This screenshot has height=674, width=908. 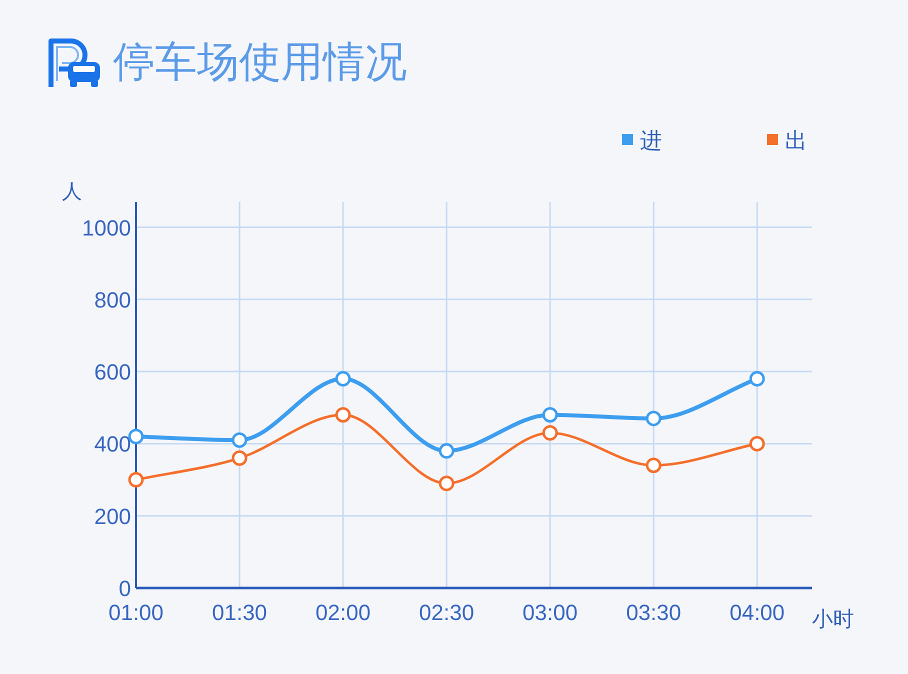 What do you see at coordinates (106, 227) in the screenshot?
I see `y-tick-label: 1000` at bounding box center [106, 227].